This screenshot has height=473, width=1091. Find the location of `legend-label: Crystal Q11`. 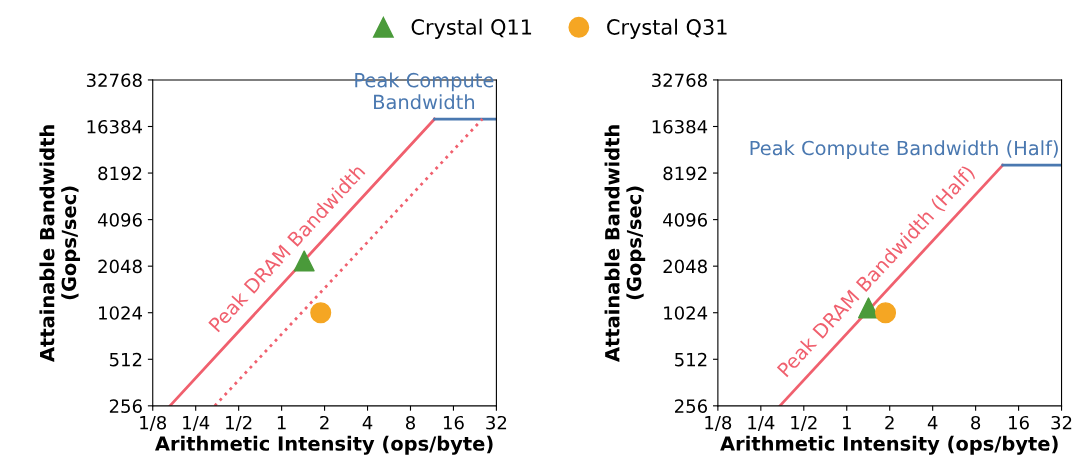

legend-label: Crystal Q11 is located at coordinates (471, 28).